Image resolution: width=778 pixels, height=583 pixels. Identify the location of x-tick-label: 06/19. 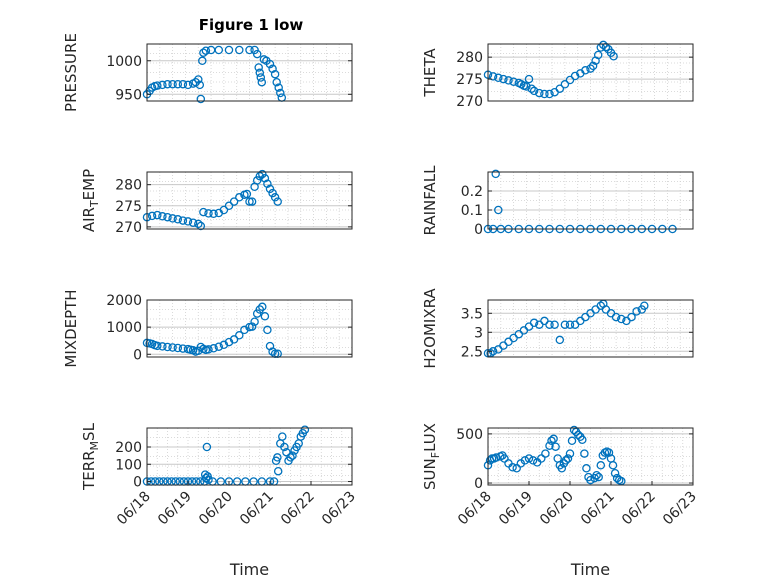
(516, 509).